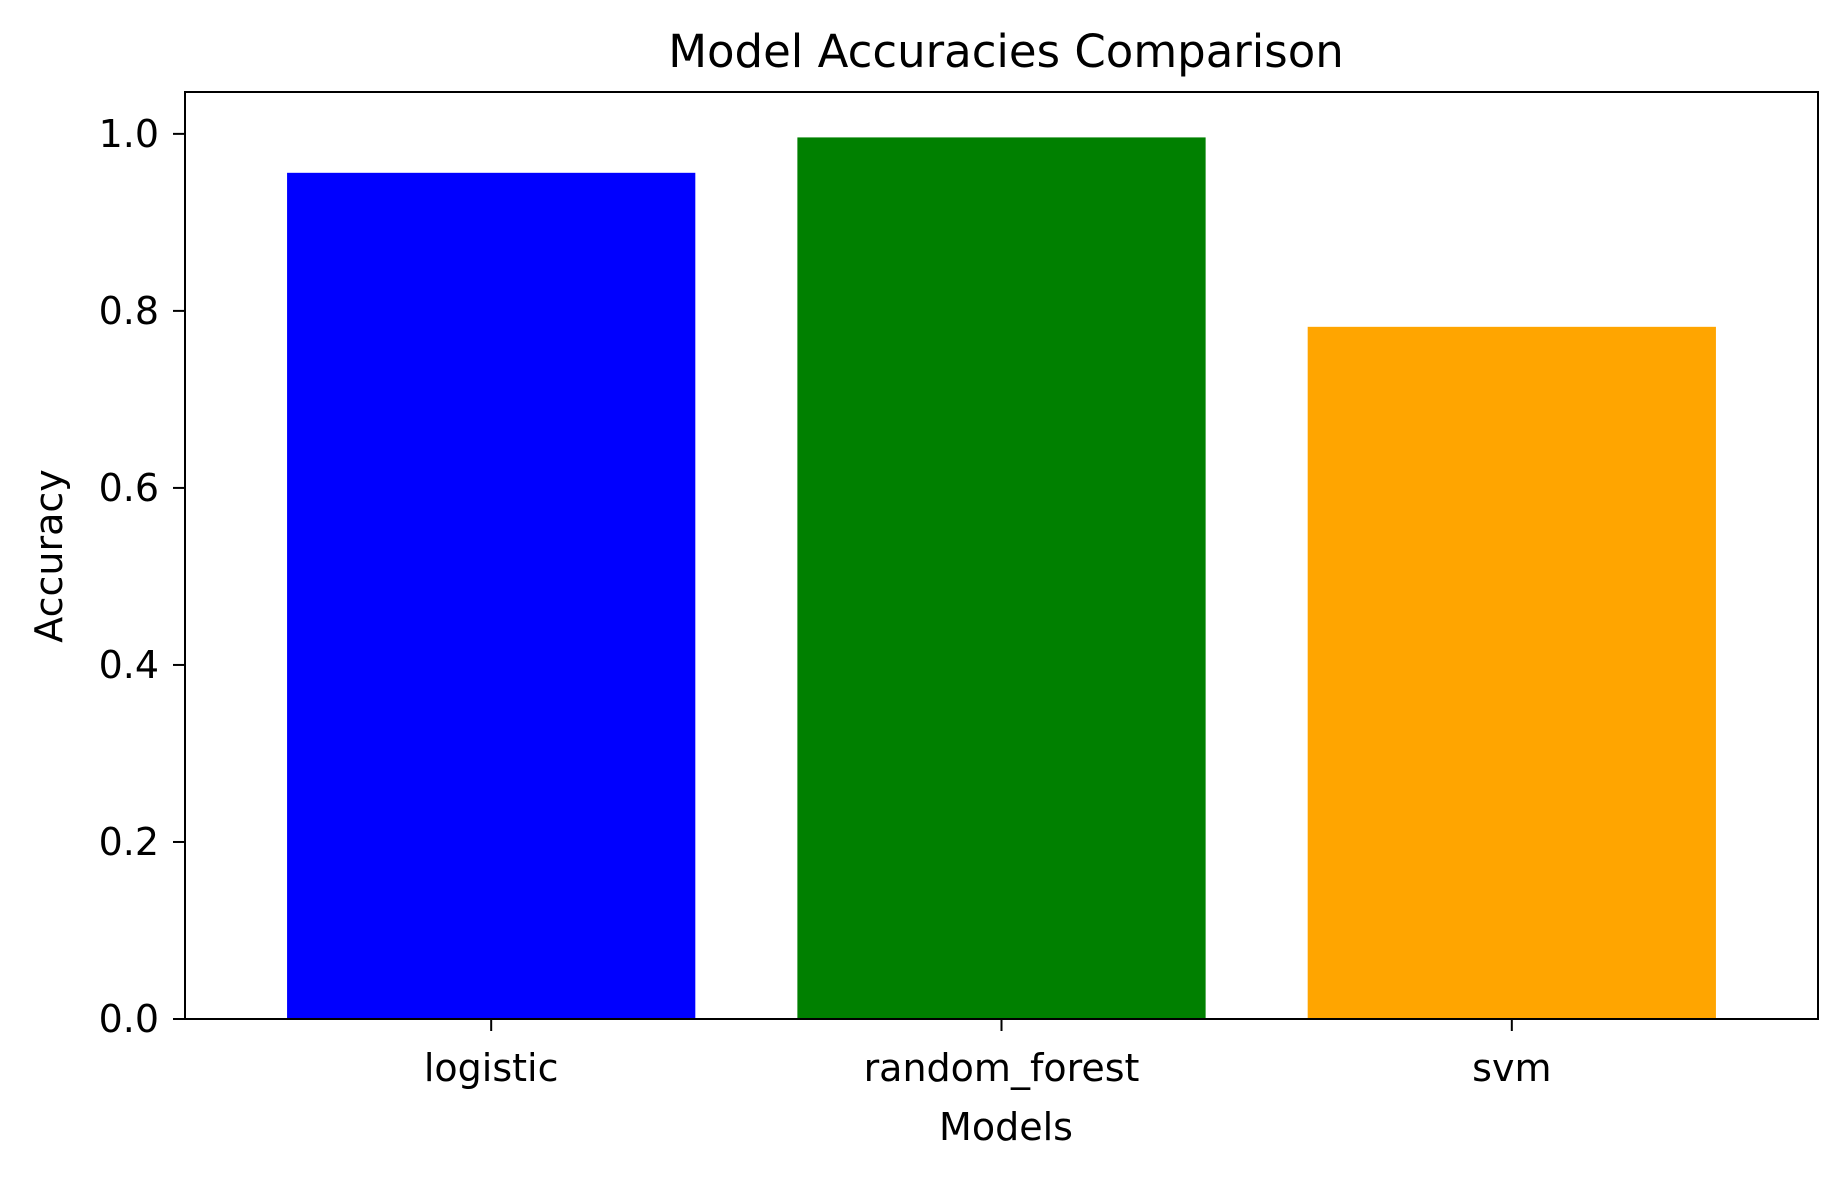  I want to click on y-axis-label: Accuracy, so click(49, 556).